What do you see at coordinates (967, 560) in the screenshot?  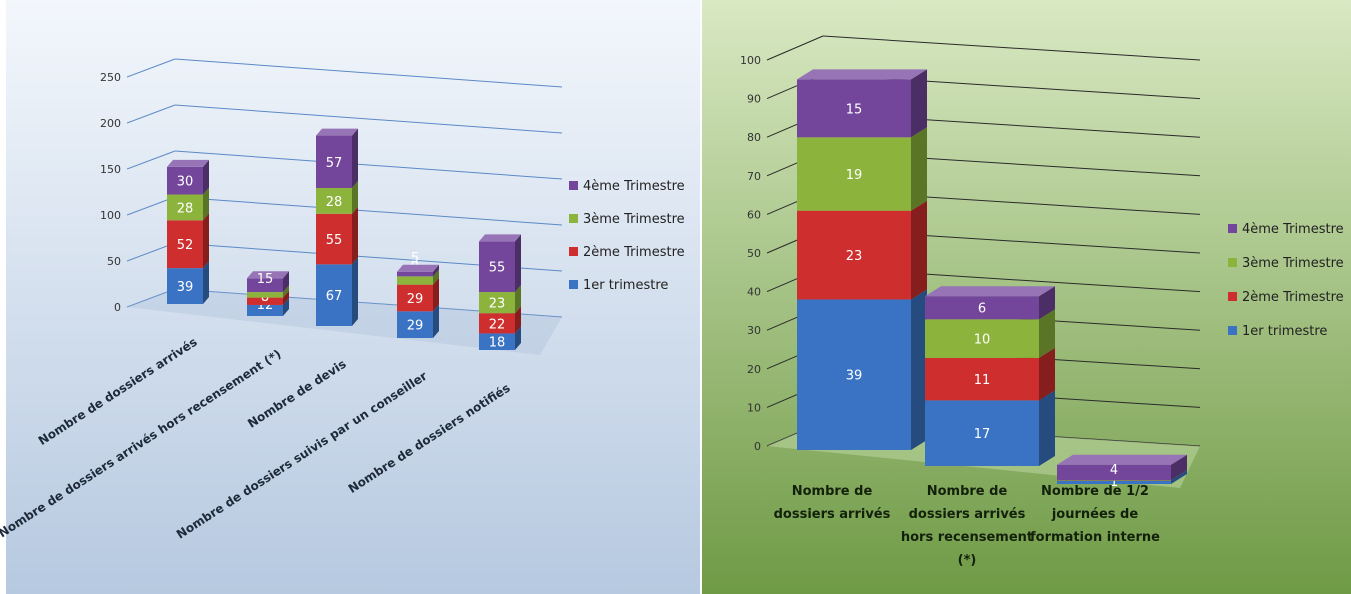 I see `category-label-line: (*)` at bounding box center [967, 560].